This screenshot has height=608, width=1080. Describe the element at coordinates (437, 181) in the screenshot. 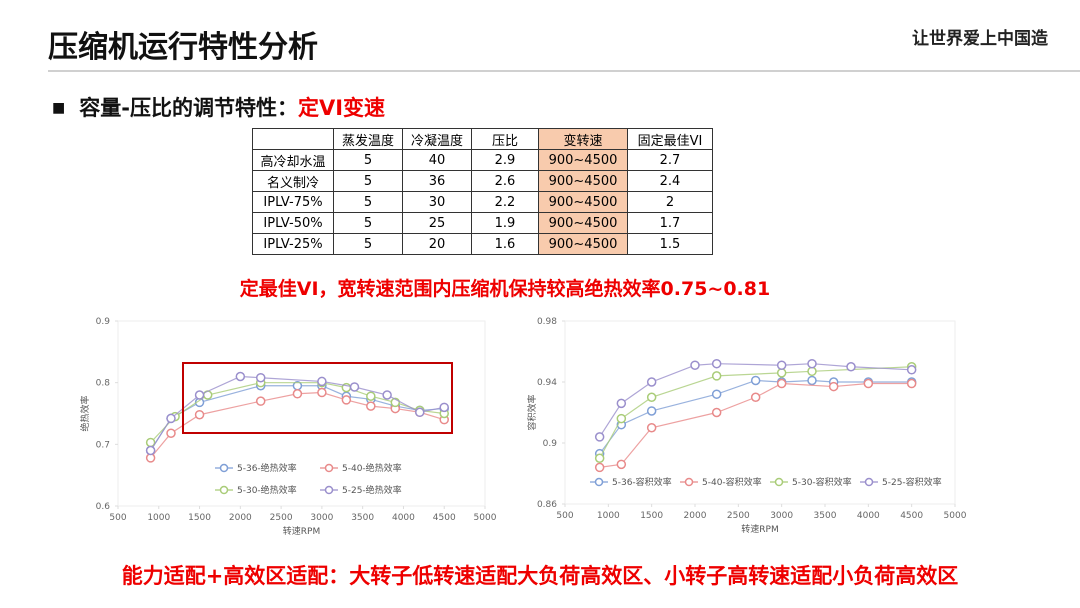

I see `table-cell: 36` at that location.